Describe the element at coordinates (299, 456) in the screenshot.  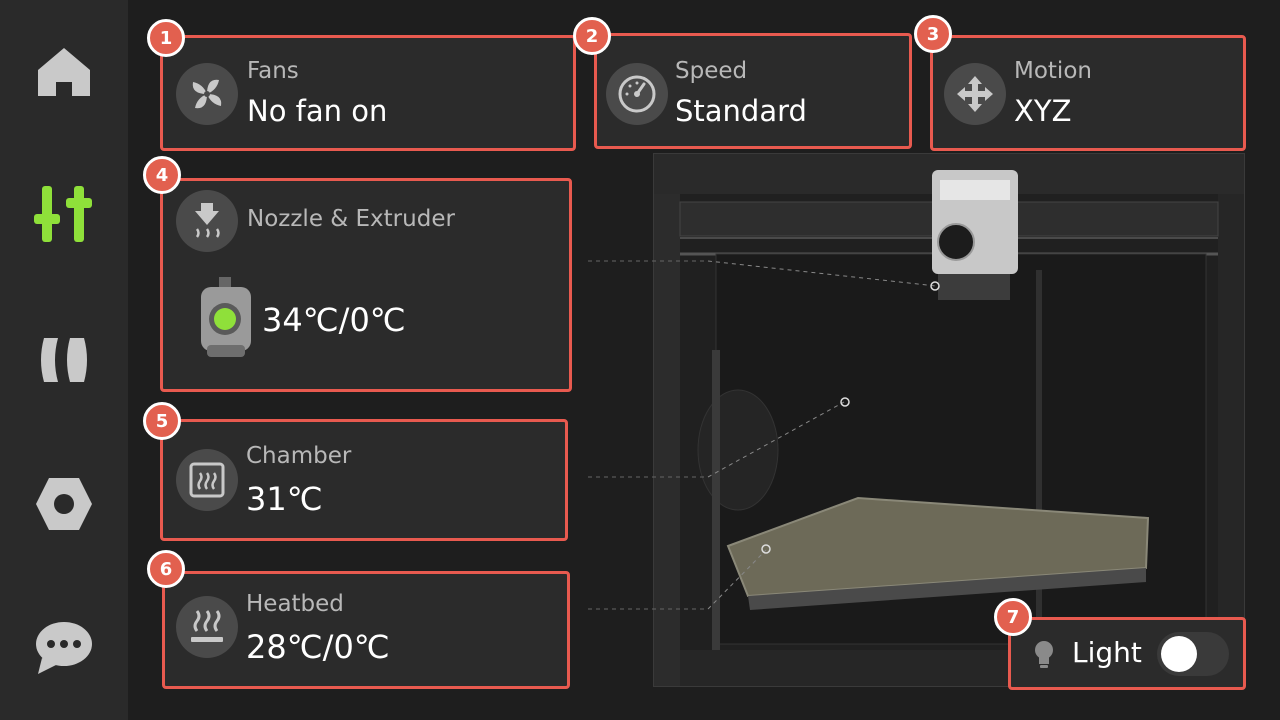
I see `chamber-label: Chamber` at that location.